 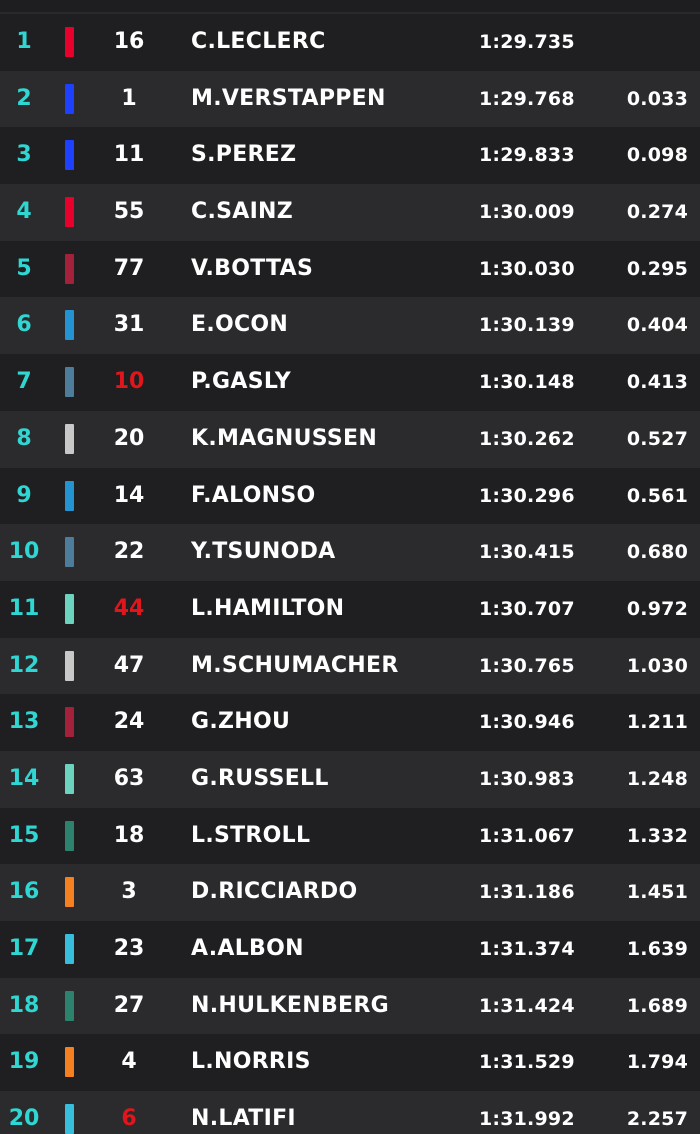 I want to click on car-number-cell: 11, so click(x=129, y=155).